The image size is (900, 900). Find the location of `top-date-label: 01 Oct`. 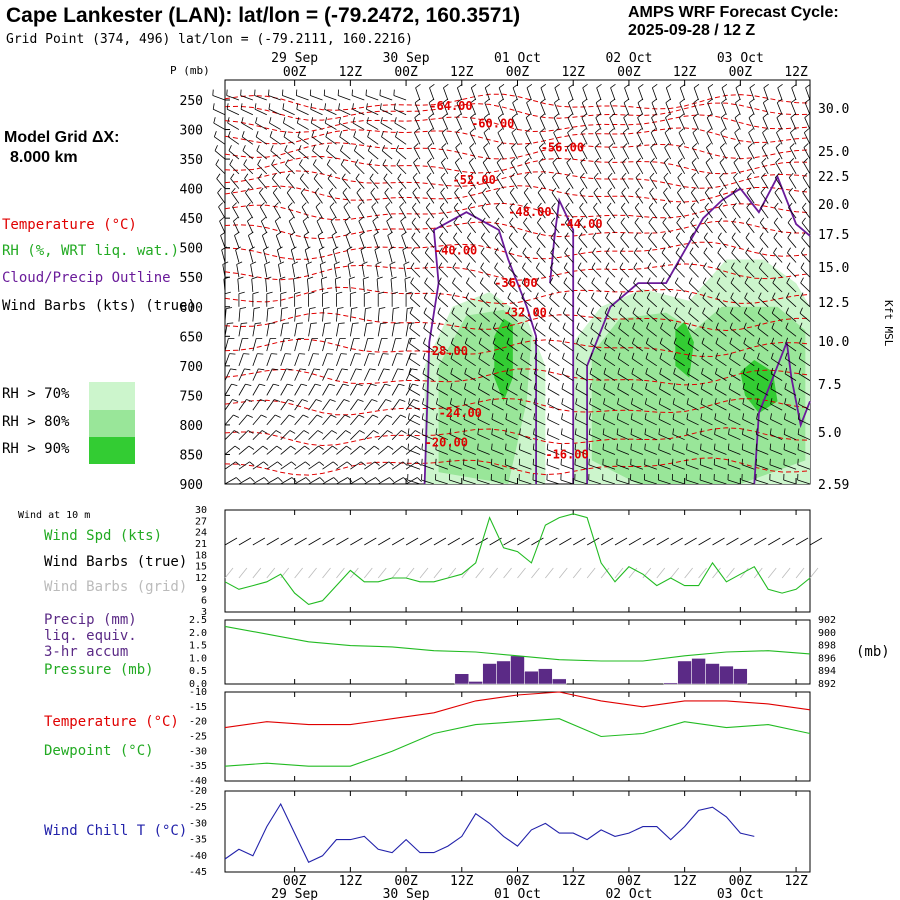

top-date-label: 01 Oct is located at coordinates (517, 58).